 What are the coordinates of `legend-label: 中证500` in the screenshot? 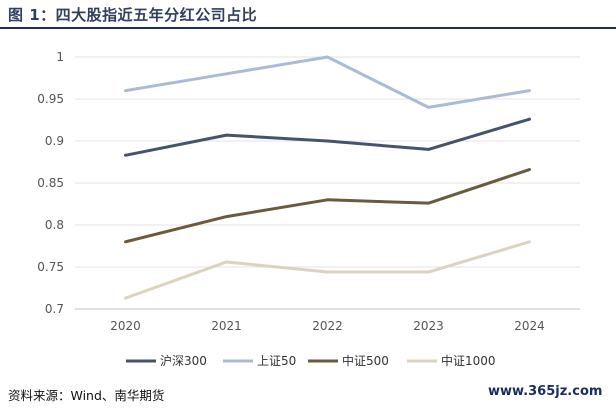 It's located at (365, 360).